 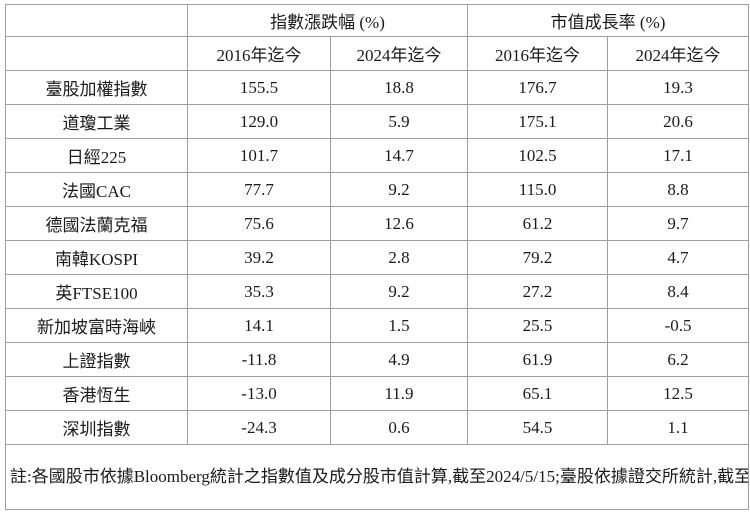 What do you see at coordinates (259, 189) in the screenshot?
I see `cell-value: 77.7` at bounding box center [259, 189].